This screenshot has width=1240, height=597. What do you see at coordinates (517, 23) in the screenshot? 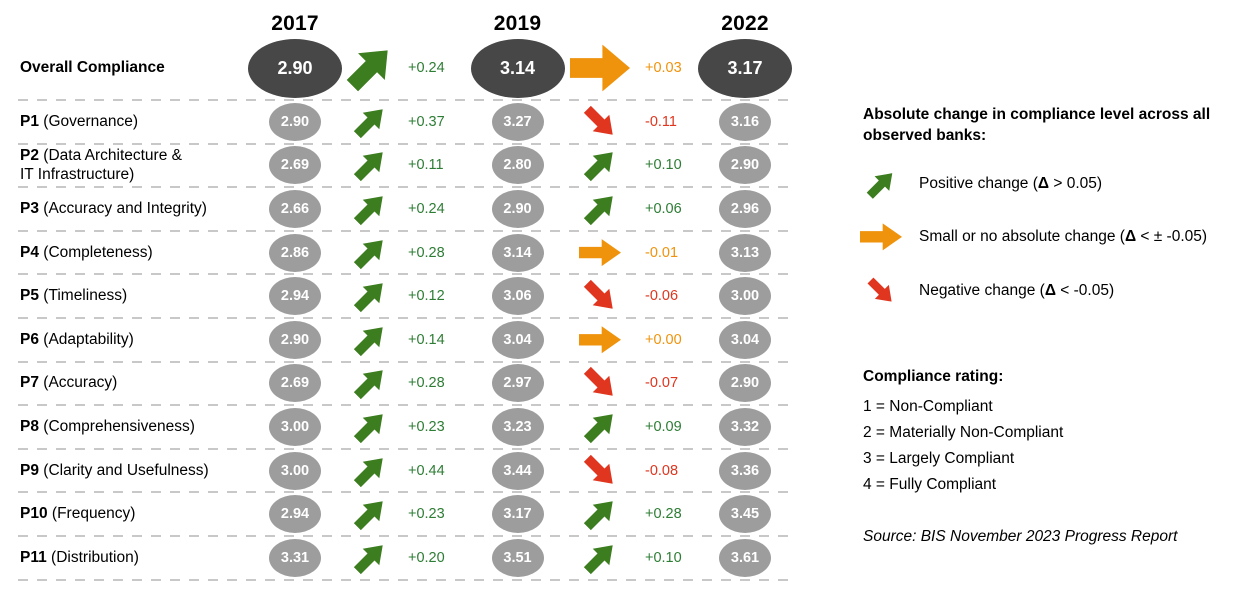
I see `year-header-2019: 2019` at bounding box center [517, 23].